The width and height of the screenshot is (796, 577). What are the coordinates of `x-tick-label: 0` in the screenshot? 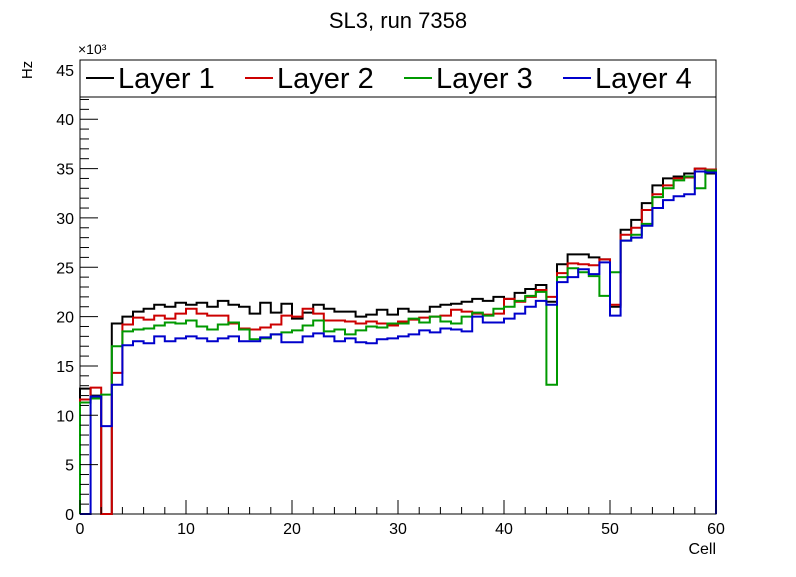 It's located at (80, 529).